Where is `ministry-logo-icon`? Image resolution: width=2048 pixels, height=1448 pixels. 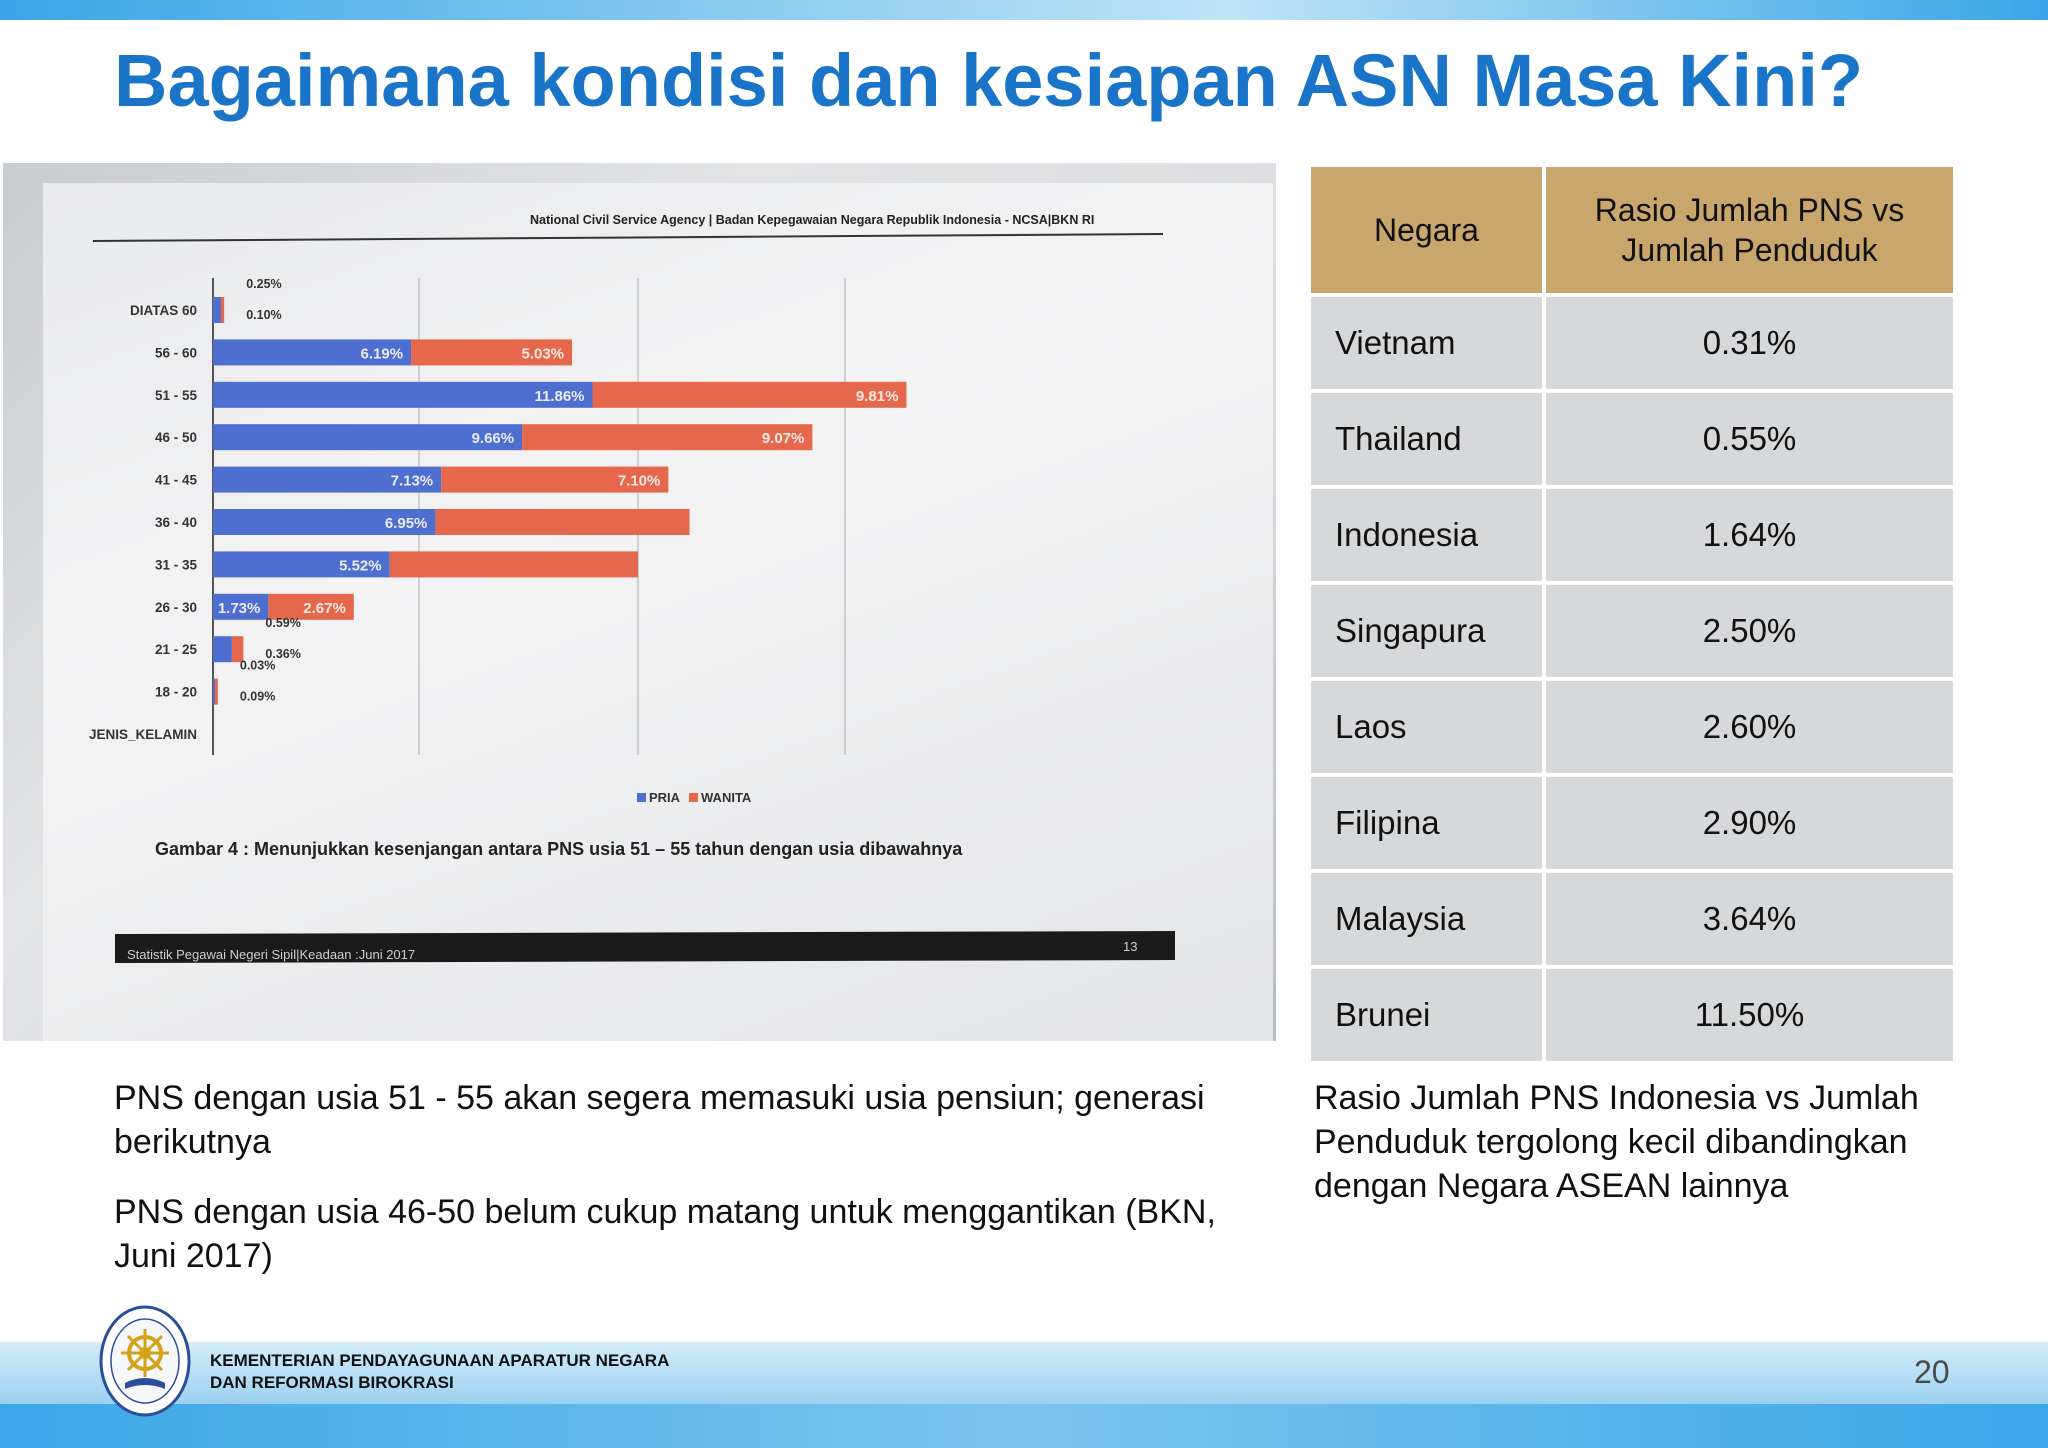 ministry-logo-icon is located at coordinates (145, 1361).